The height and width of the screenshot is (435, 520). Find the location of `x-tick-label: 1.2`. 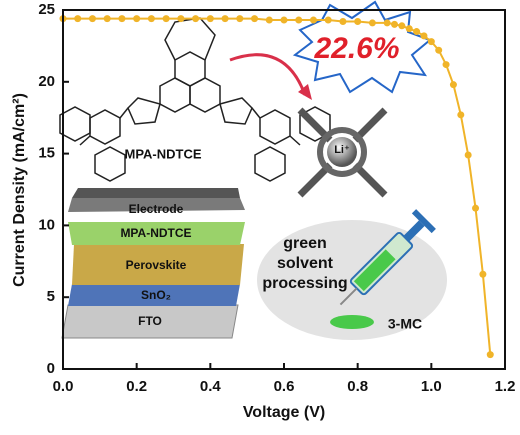

x-tick-label: 1.2 is located at coordinates (505, 386).